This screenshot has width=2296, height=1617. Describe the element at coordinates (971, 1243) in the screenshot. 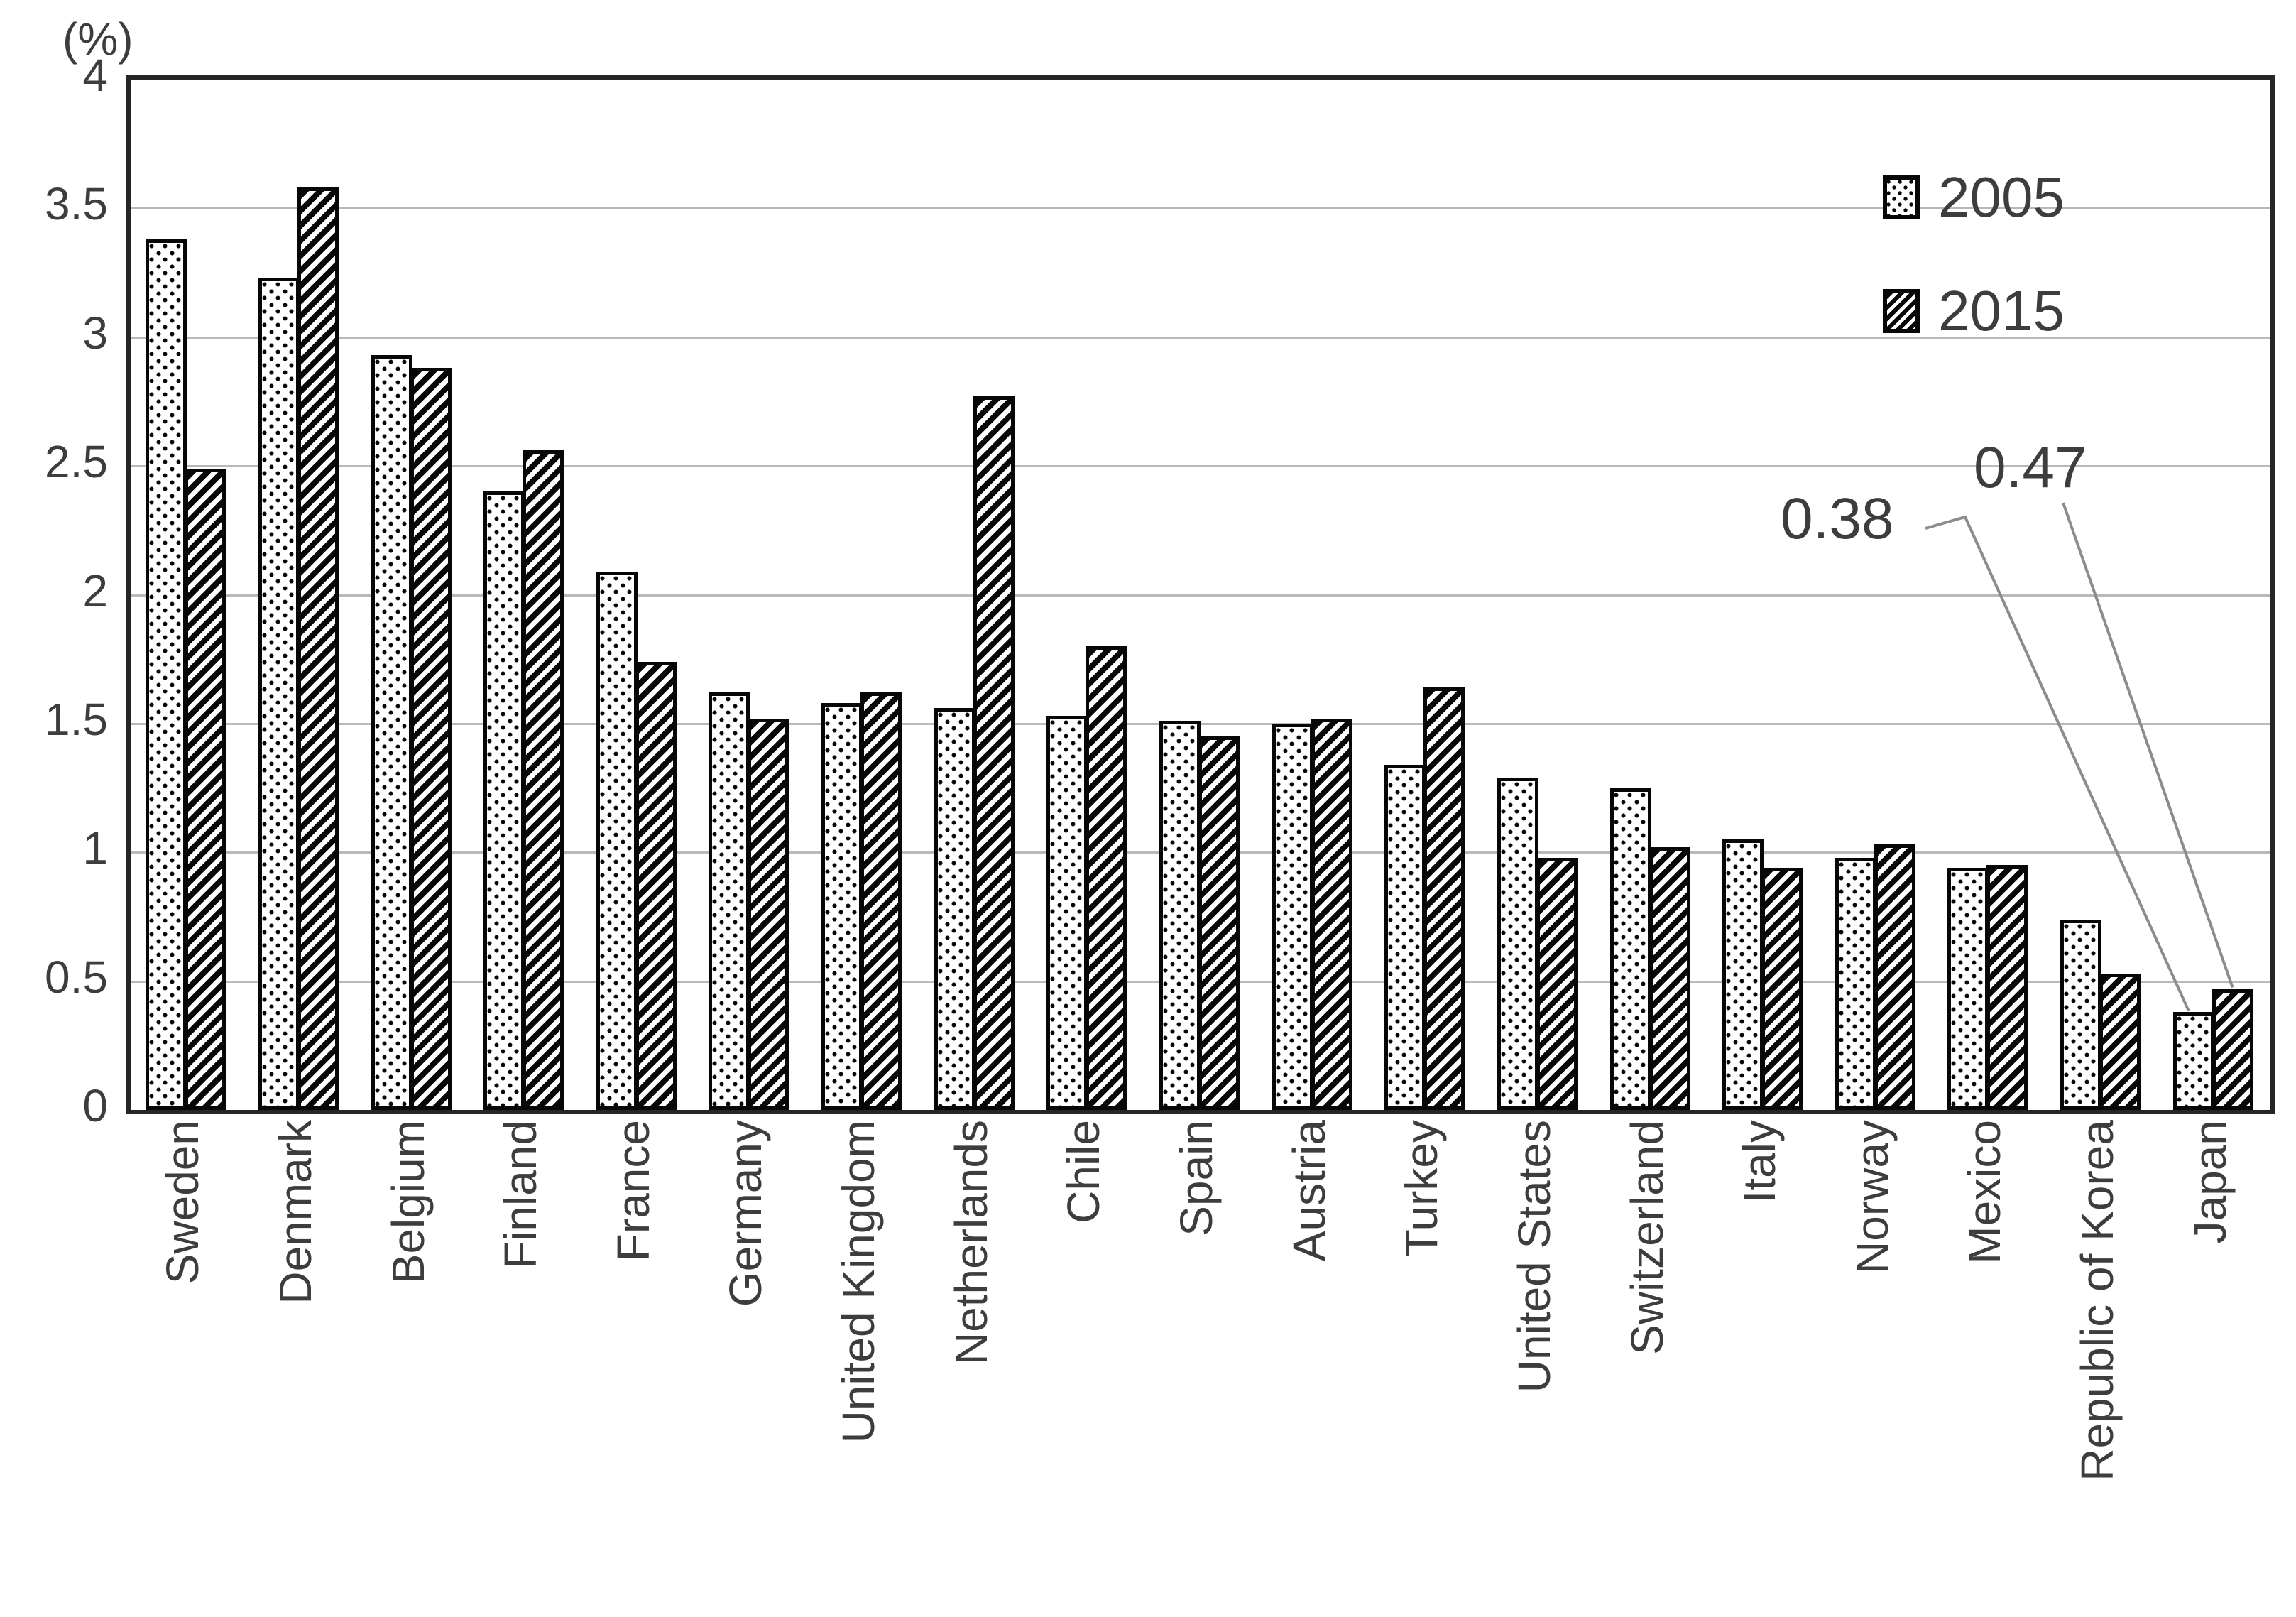

I see `x-axis-label-netherlands: Netherlands` at that location.